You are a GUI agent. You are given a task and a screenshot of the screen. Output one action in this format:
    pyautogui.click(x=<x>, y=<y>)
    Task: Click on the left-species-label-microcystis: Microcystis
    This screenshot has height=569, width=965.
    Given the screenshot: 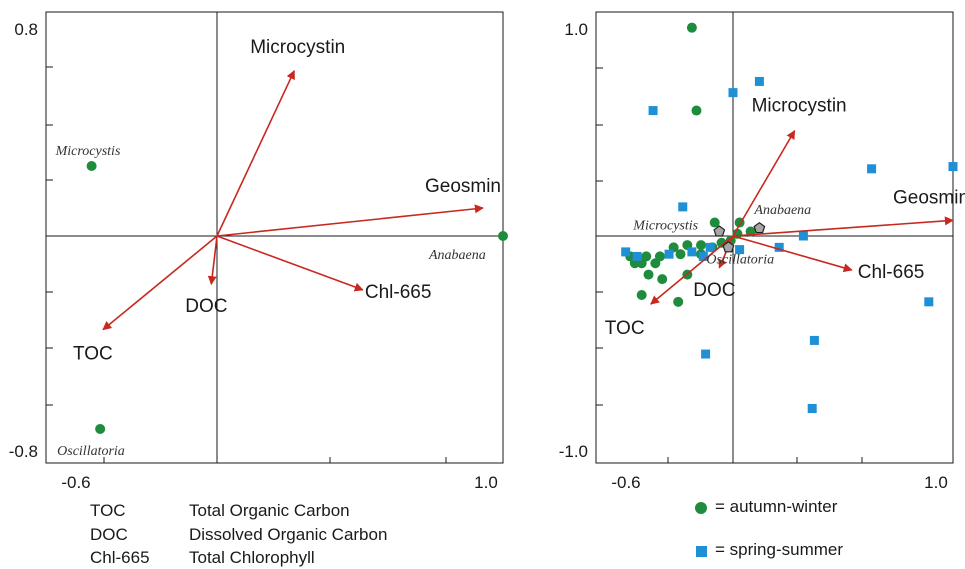 What is the action you would take?
    pyautogui.click(x=88, y=151)
    